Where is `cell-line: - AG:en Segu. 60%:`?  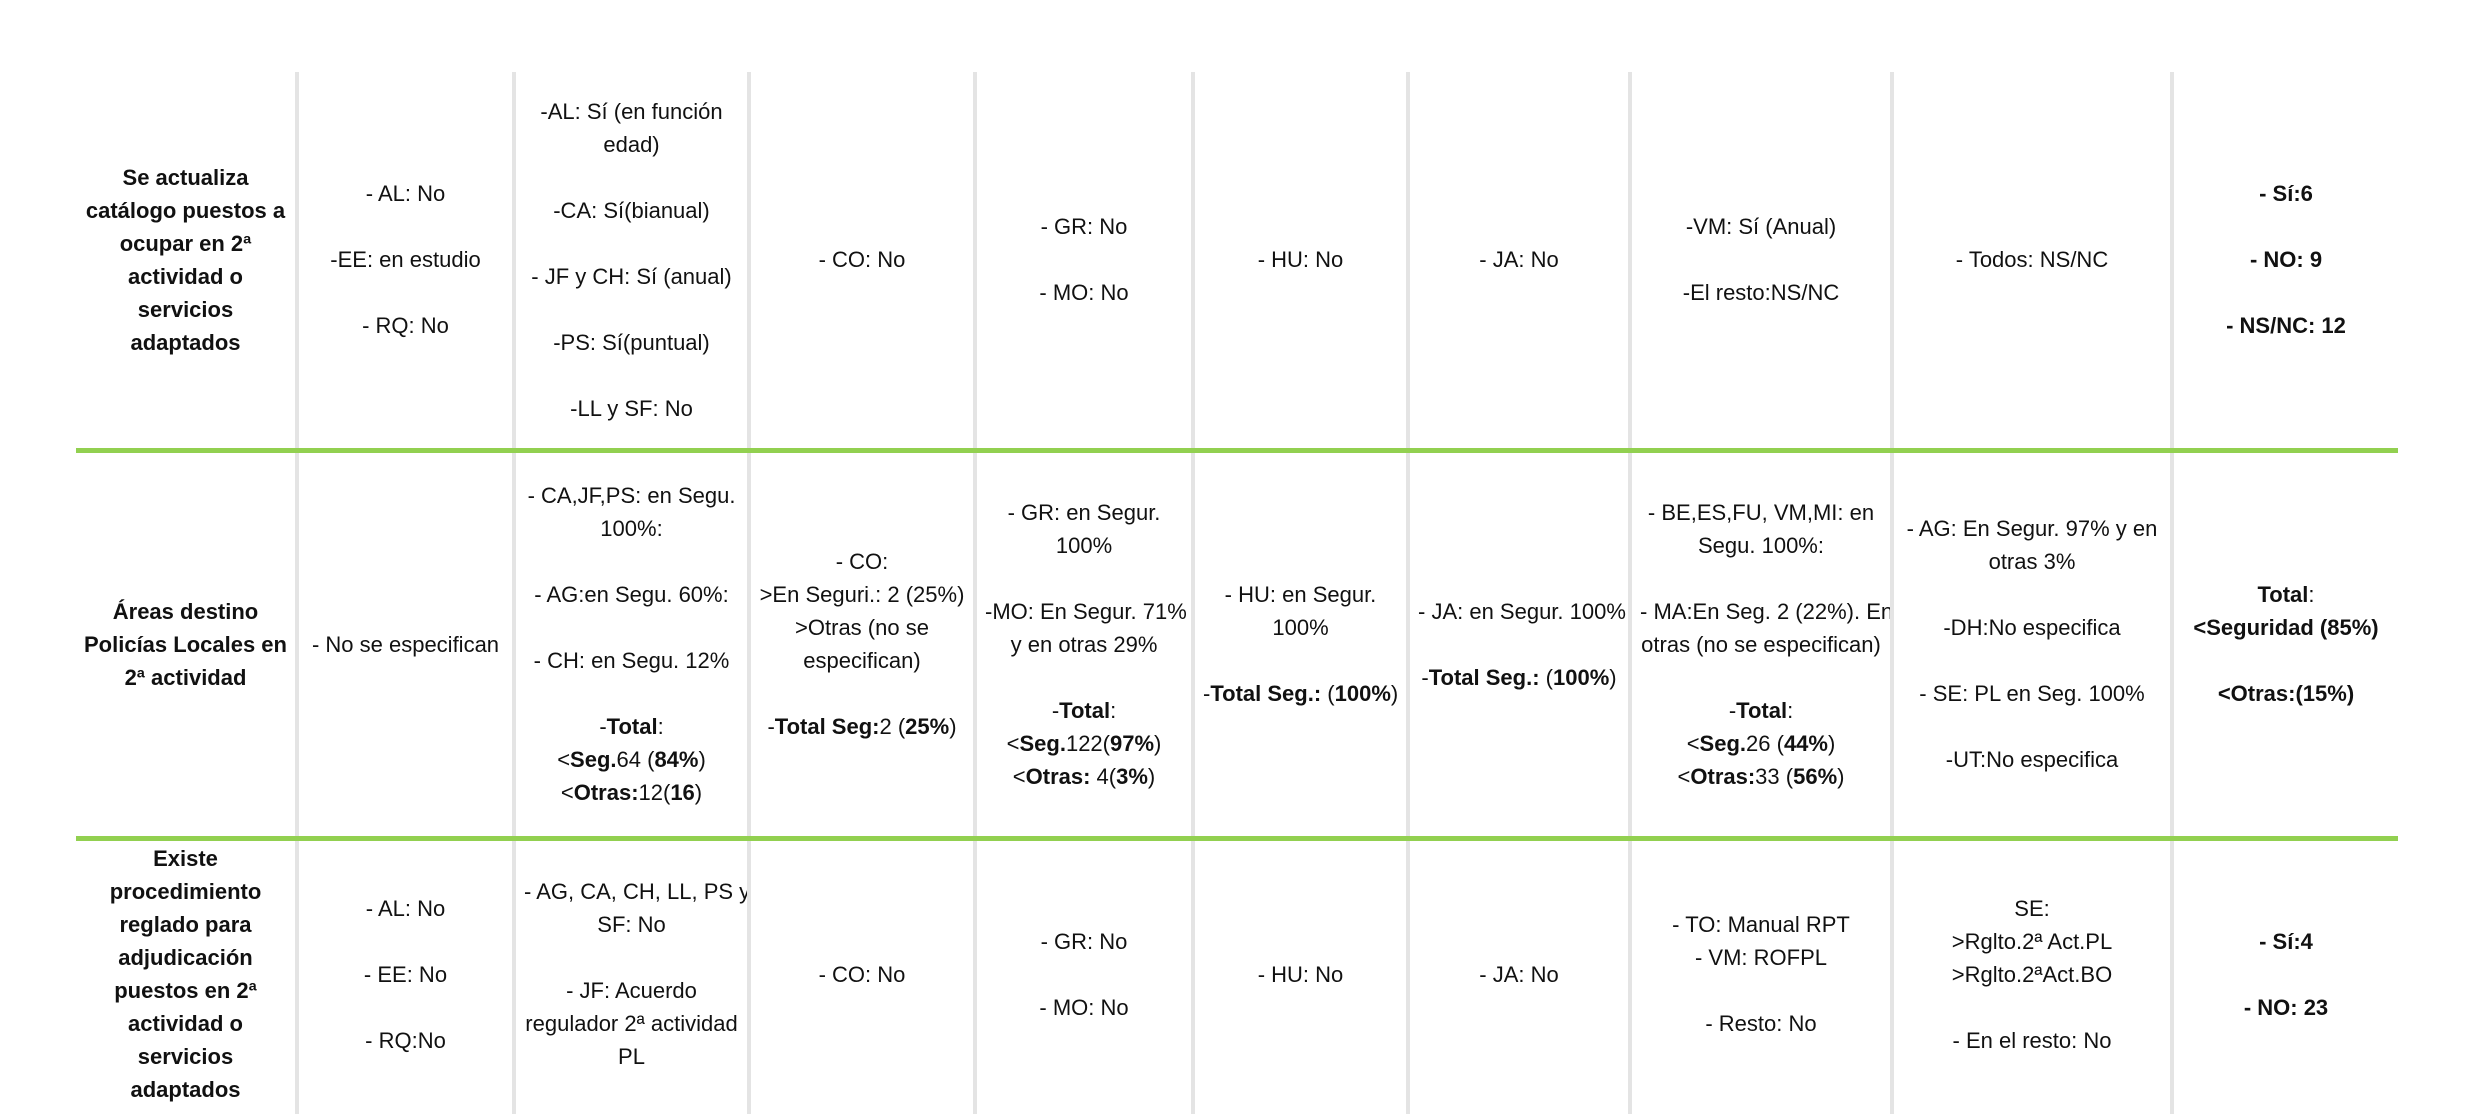
cell-line: - AG:en Segu. 60%: is located at coordinates (631, 594).